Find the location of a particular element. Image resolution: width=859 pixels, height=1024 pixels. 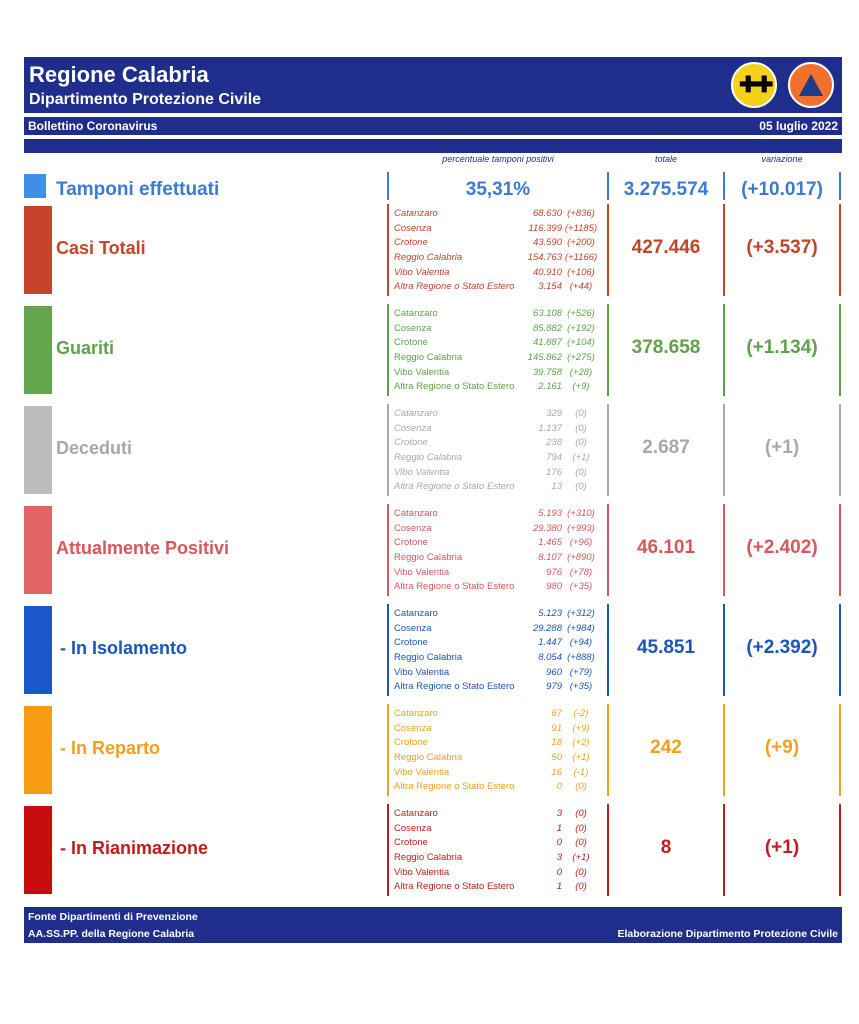

department-subtitle: Dipartimento Protezione Civile is located at coordinates (145, 99).